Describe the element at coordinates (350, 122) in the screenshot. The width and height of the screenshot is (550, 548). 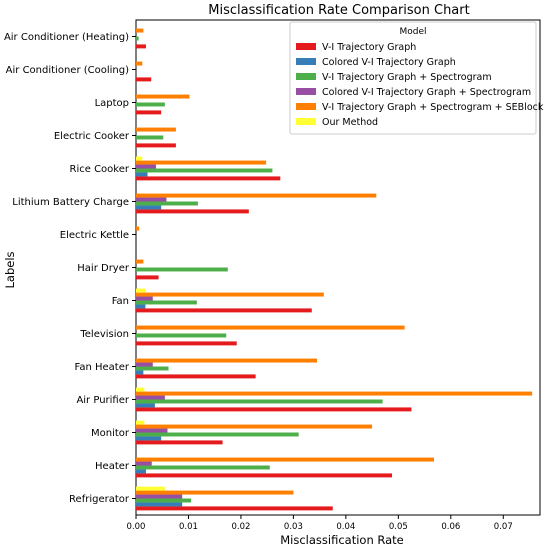
I see `legend-entry: Our Method` at that location.